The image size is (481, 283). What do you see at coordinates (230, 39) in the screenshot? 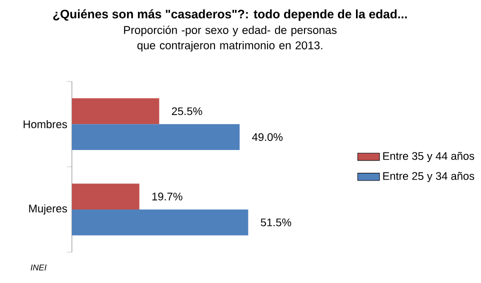
I see `chart-subtitle: Proporción -por sexo y edad- de personas que contrajeron matrimonio en 2013.` at bounding box center [230, 39].